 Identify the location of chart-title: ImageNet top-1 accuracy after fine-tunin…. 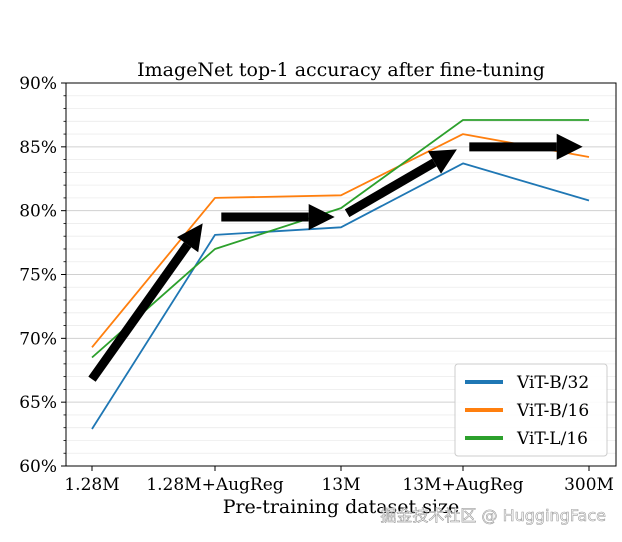
(341, 70).